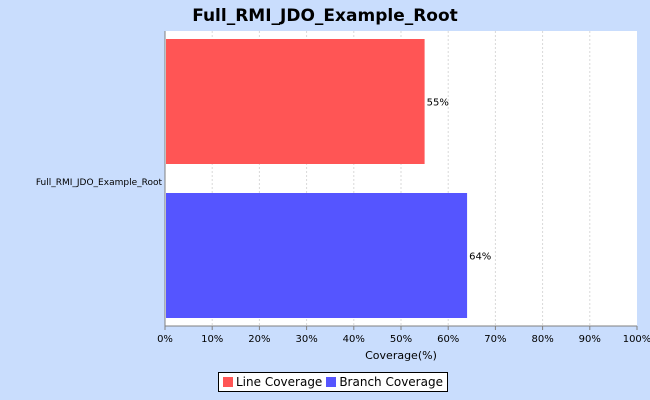  What do you see at coordinates (165, 339) in the screenshot?
I see `x-tick-label: 0%` at bounding box center [165, 339].